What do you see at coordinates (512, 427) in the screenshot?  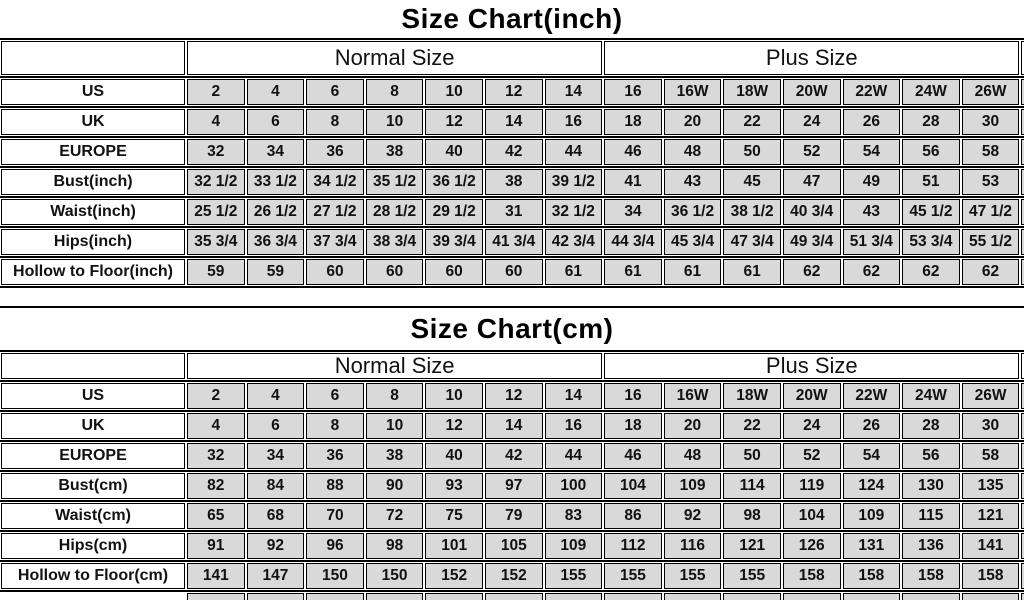 I see `table-row: UK 4 6 8 10 12 14 16 18 20 22 24 26 28 30` at bounding box center [512, 427].